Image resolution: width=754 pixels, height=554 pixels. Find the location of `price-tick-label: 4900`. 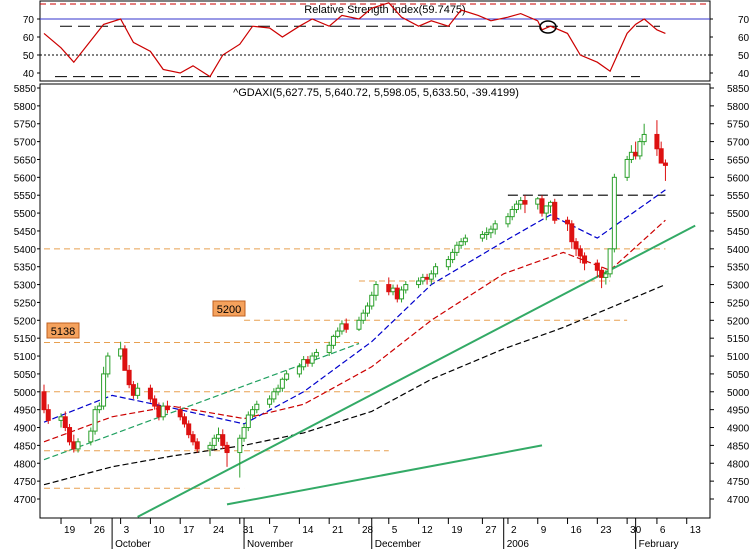

price-tick-label: 4900 is located at coordinates (25, 429).